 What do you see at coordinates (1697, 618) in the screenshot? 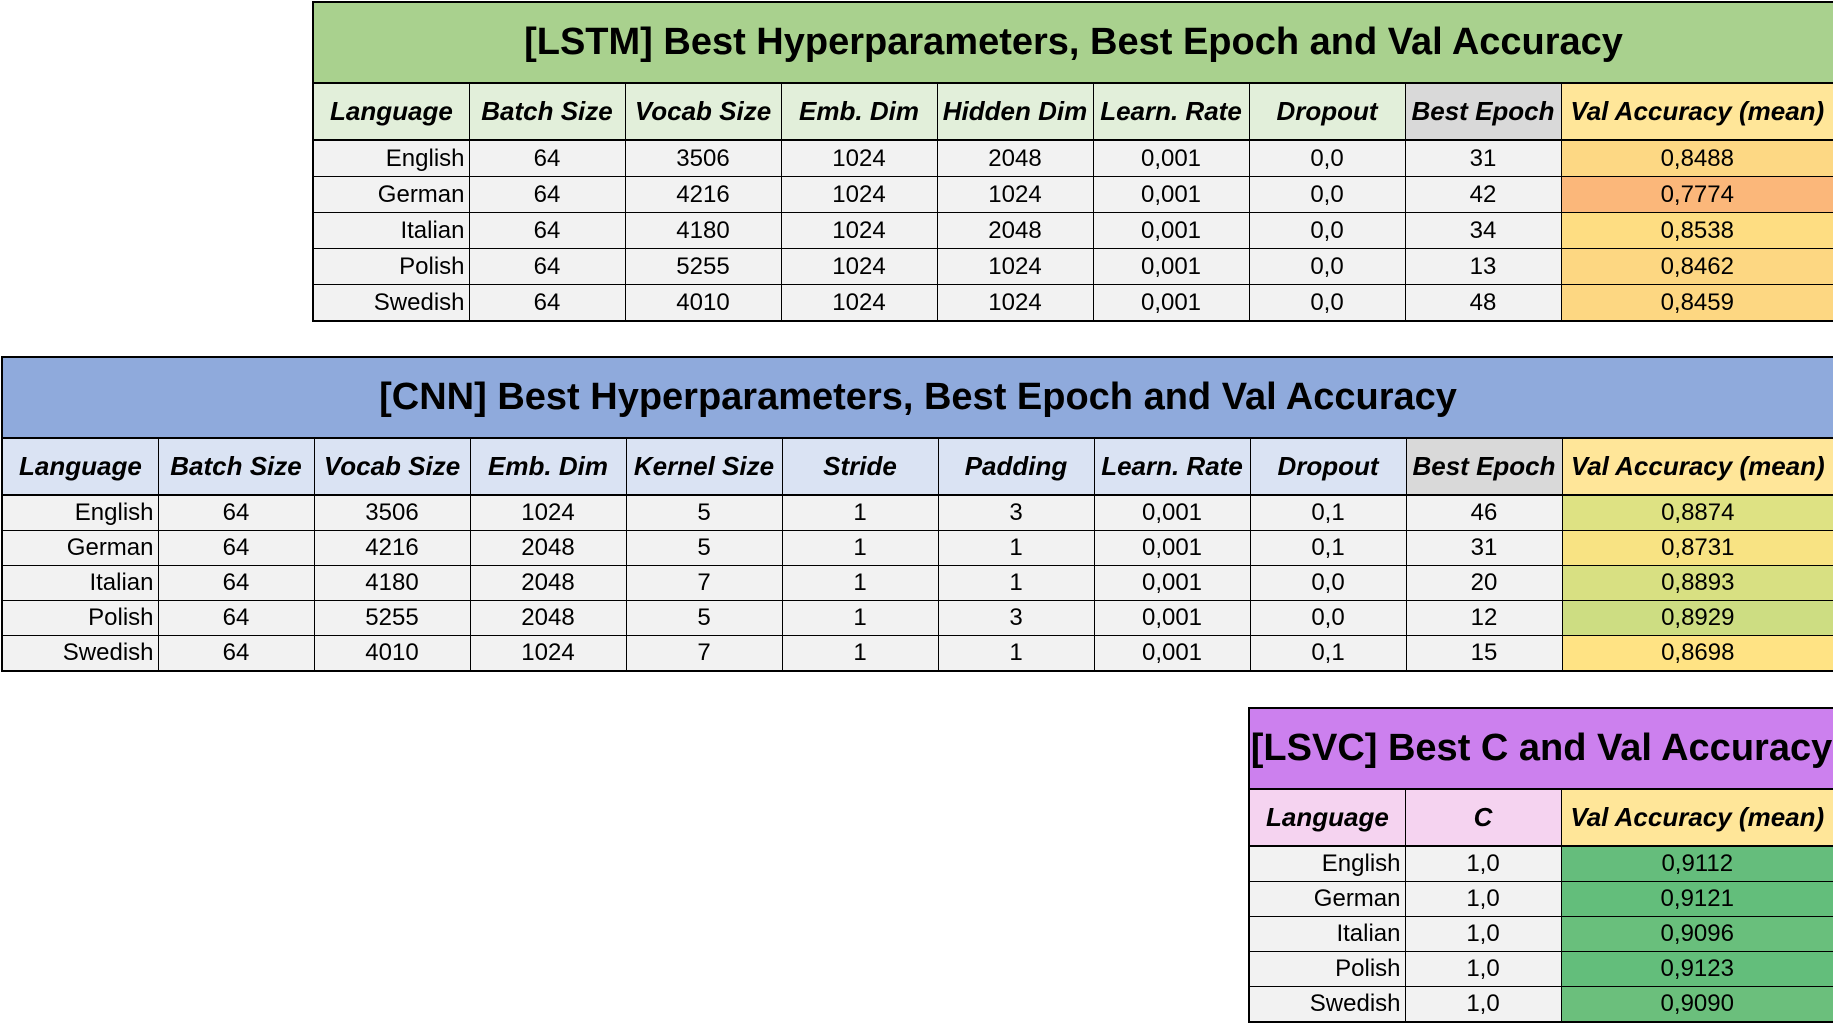
I see `accuracy-cell: 0,8929` at bounding box center [1697, 618].